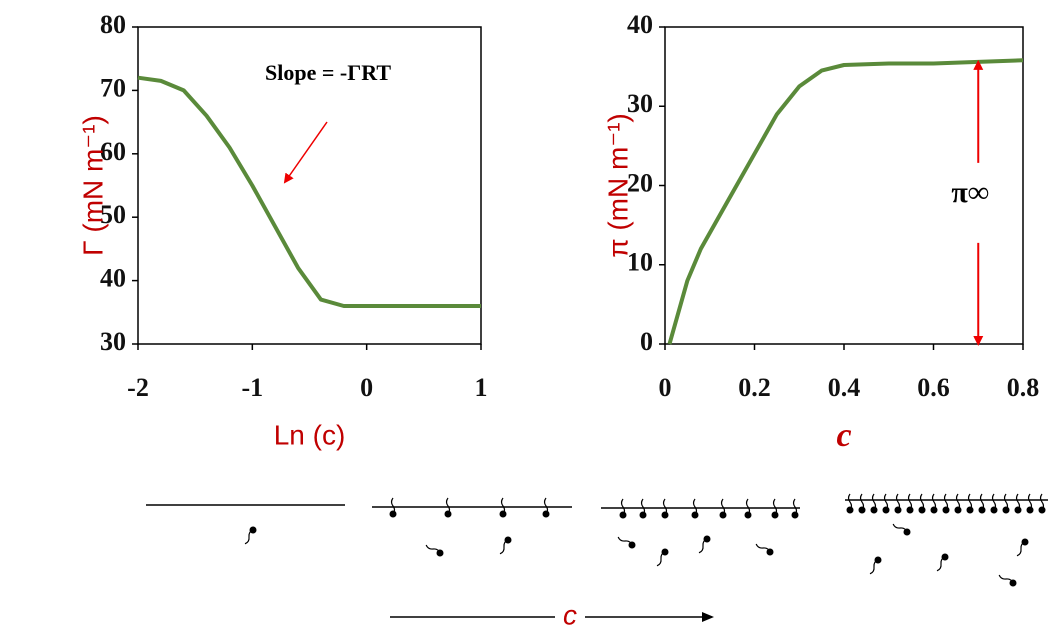  What do you see at coordinates (309, 191) in the screenshot?
I see `data-line` at bounding box center [309, 191].